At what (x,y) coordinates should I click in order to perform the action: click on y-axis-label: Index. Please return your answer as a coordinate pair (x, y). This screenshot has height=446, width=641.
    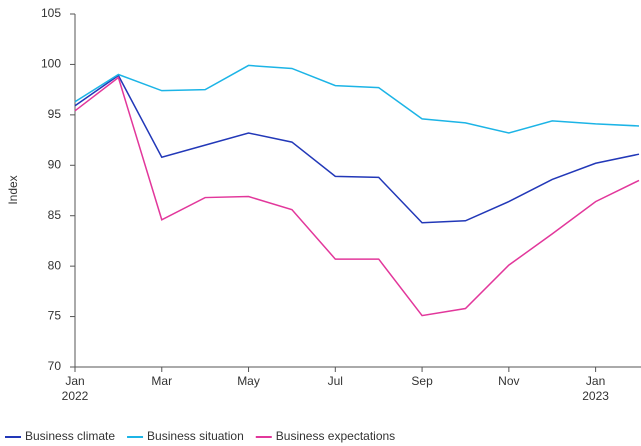
    Looking at the image, I should click on (13, 189).